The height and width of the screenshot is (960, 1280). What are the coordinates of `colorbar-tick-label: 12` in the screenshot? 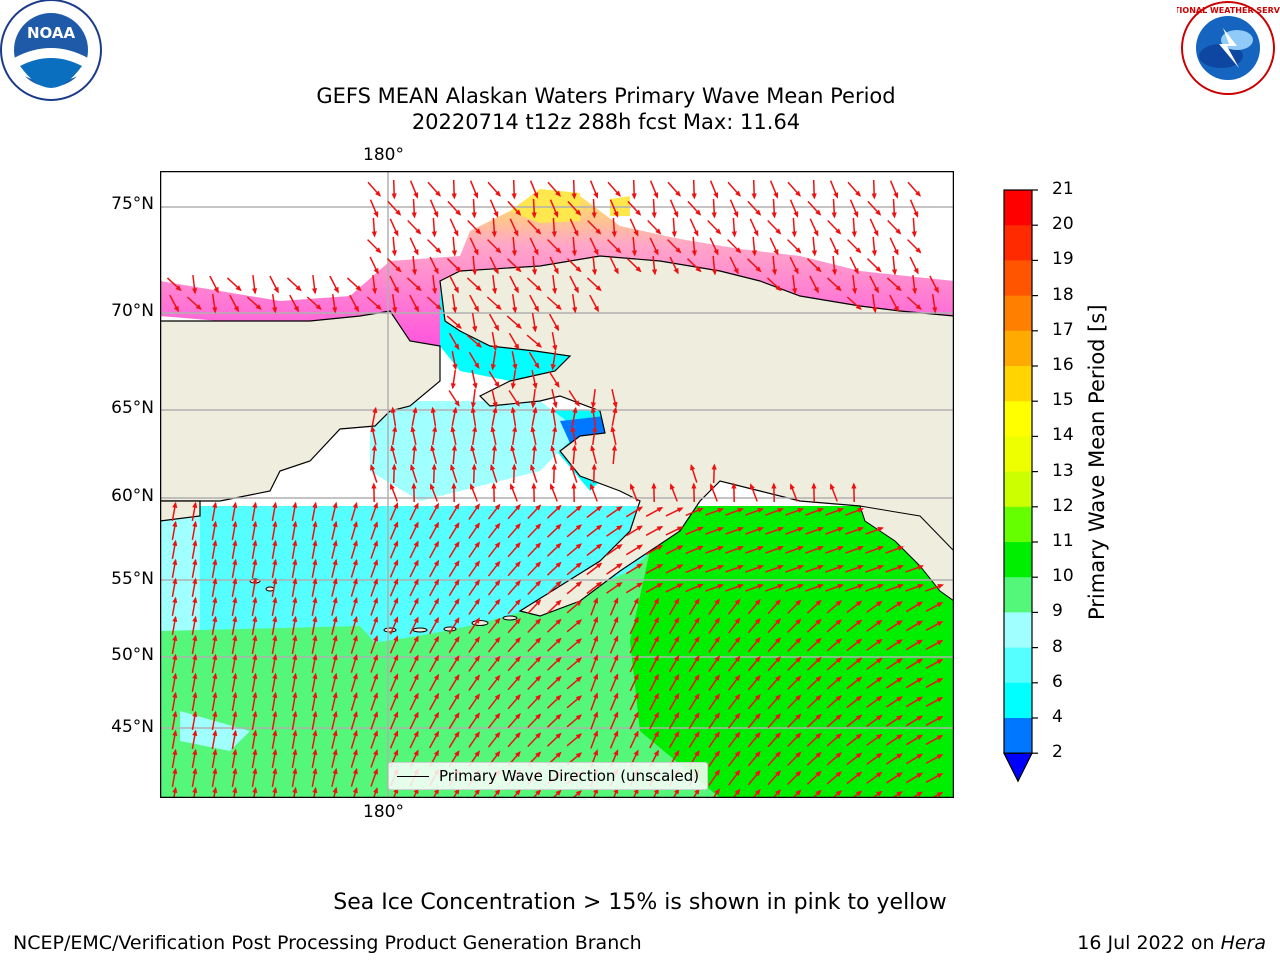 It's located at (1063, 505).